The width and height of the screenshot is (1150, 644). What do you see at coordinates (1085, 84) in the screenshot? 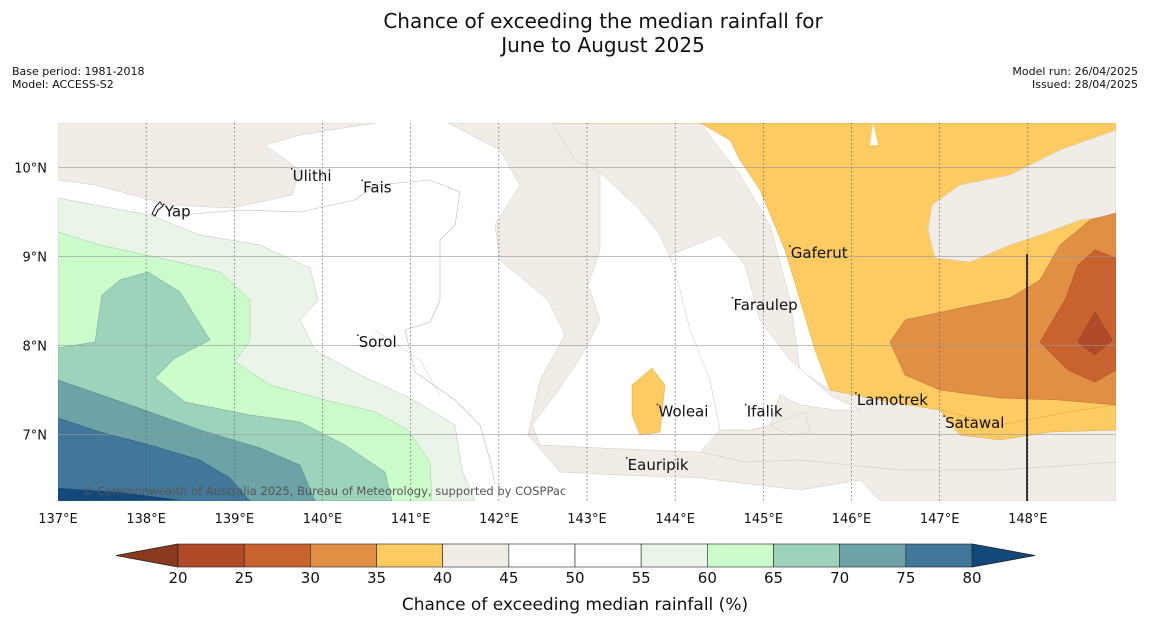
I see `issued-text: Issued: 28/04/2025` at bounding box center [1085, 84].